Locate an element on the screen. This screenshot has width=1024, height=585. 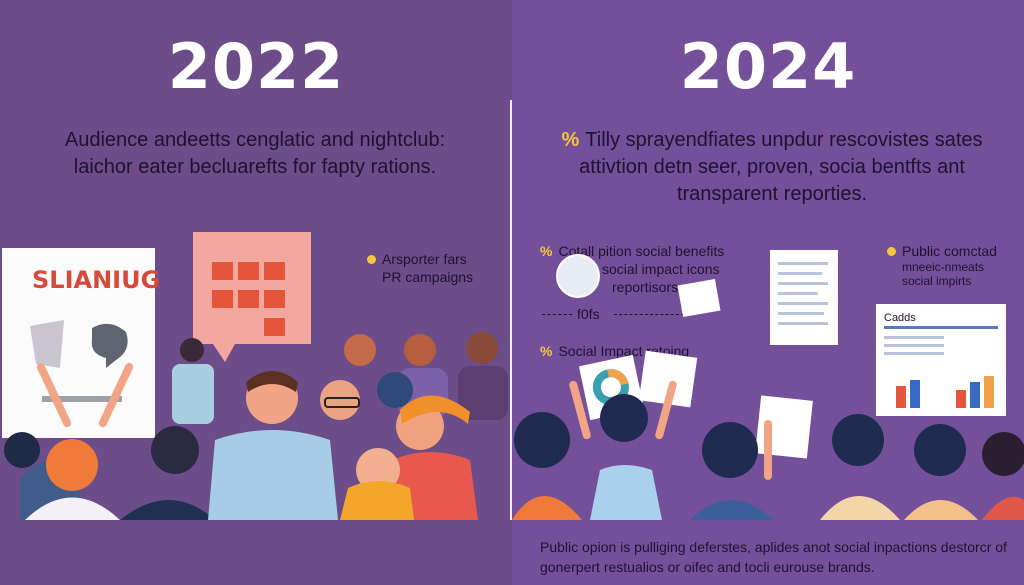
callout-public-comment: Public comctad is located at coordinates (942, 251).